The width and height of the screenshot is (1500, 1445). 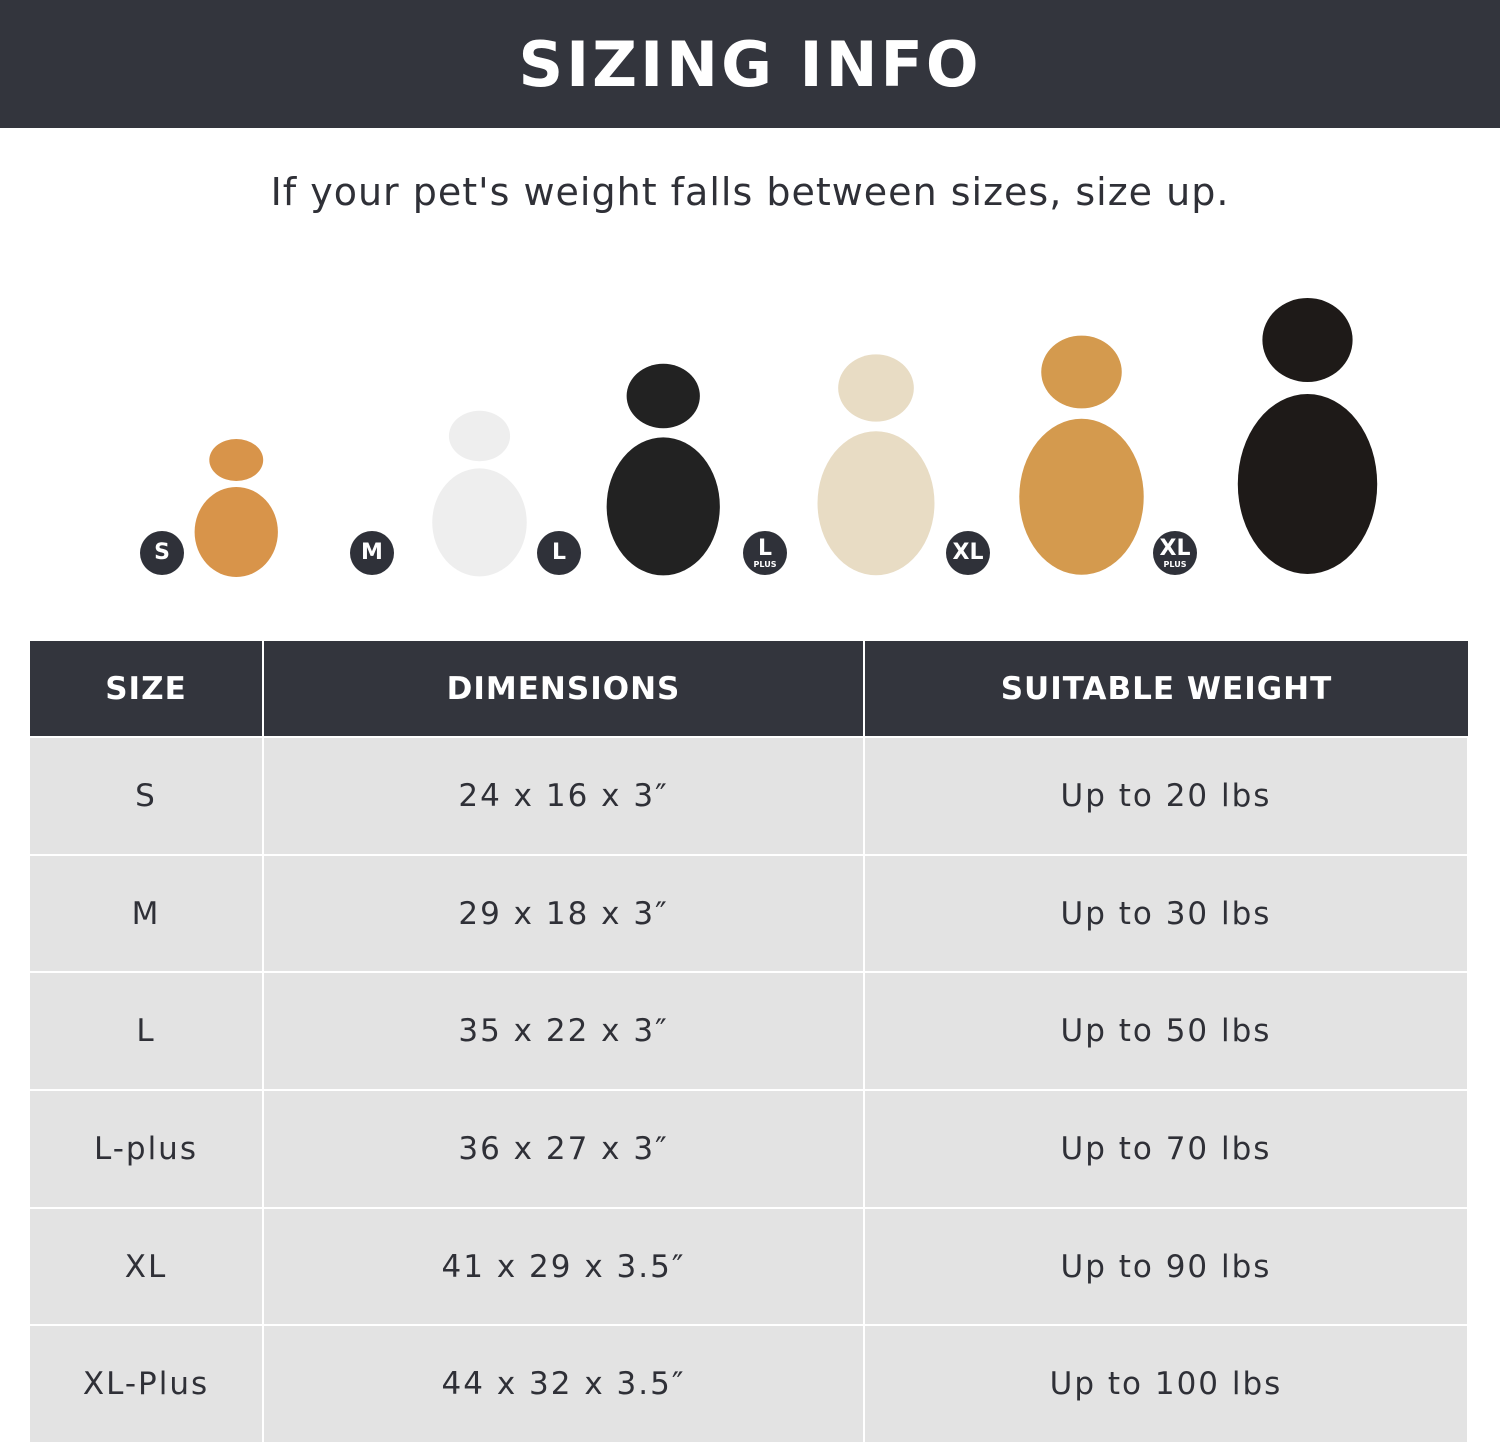 I want to click on size-cell: XL, so click(x=147, y=1266).